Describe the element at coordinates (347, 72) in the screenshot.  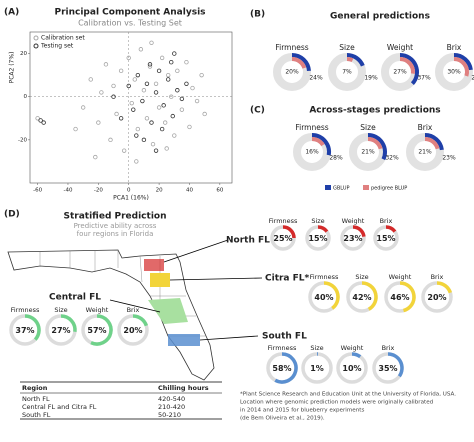
I see `value-label: 7%` at that location.